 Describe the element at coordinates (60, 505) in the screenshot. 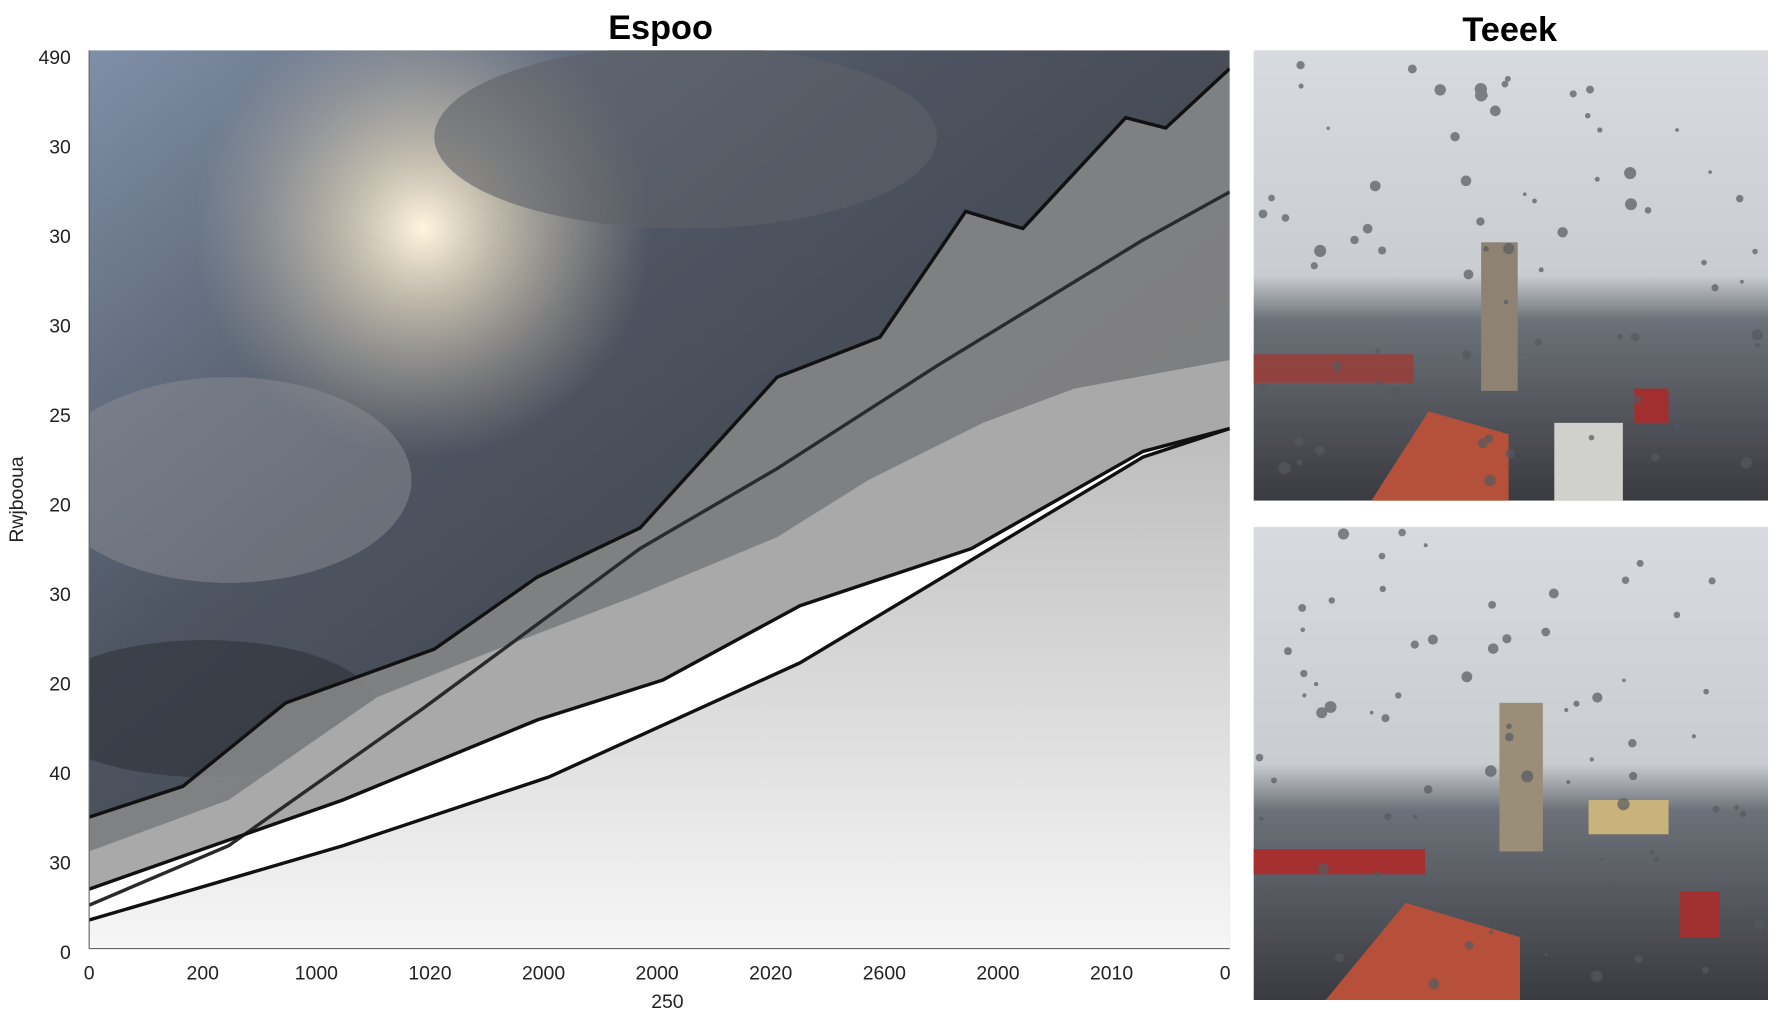

I see `y-tick-label: 20` at that location.